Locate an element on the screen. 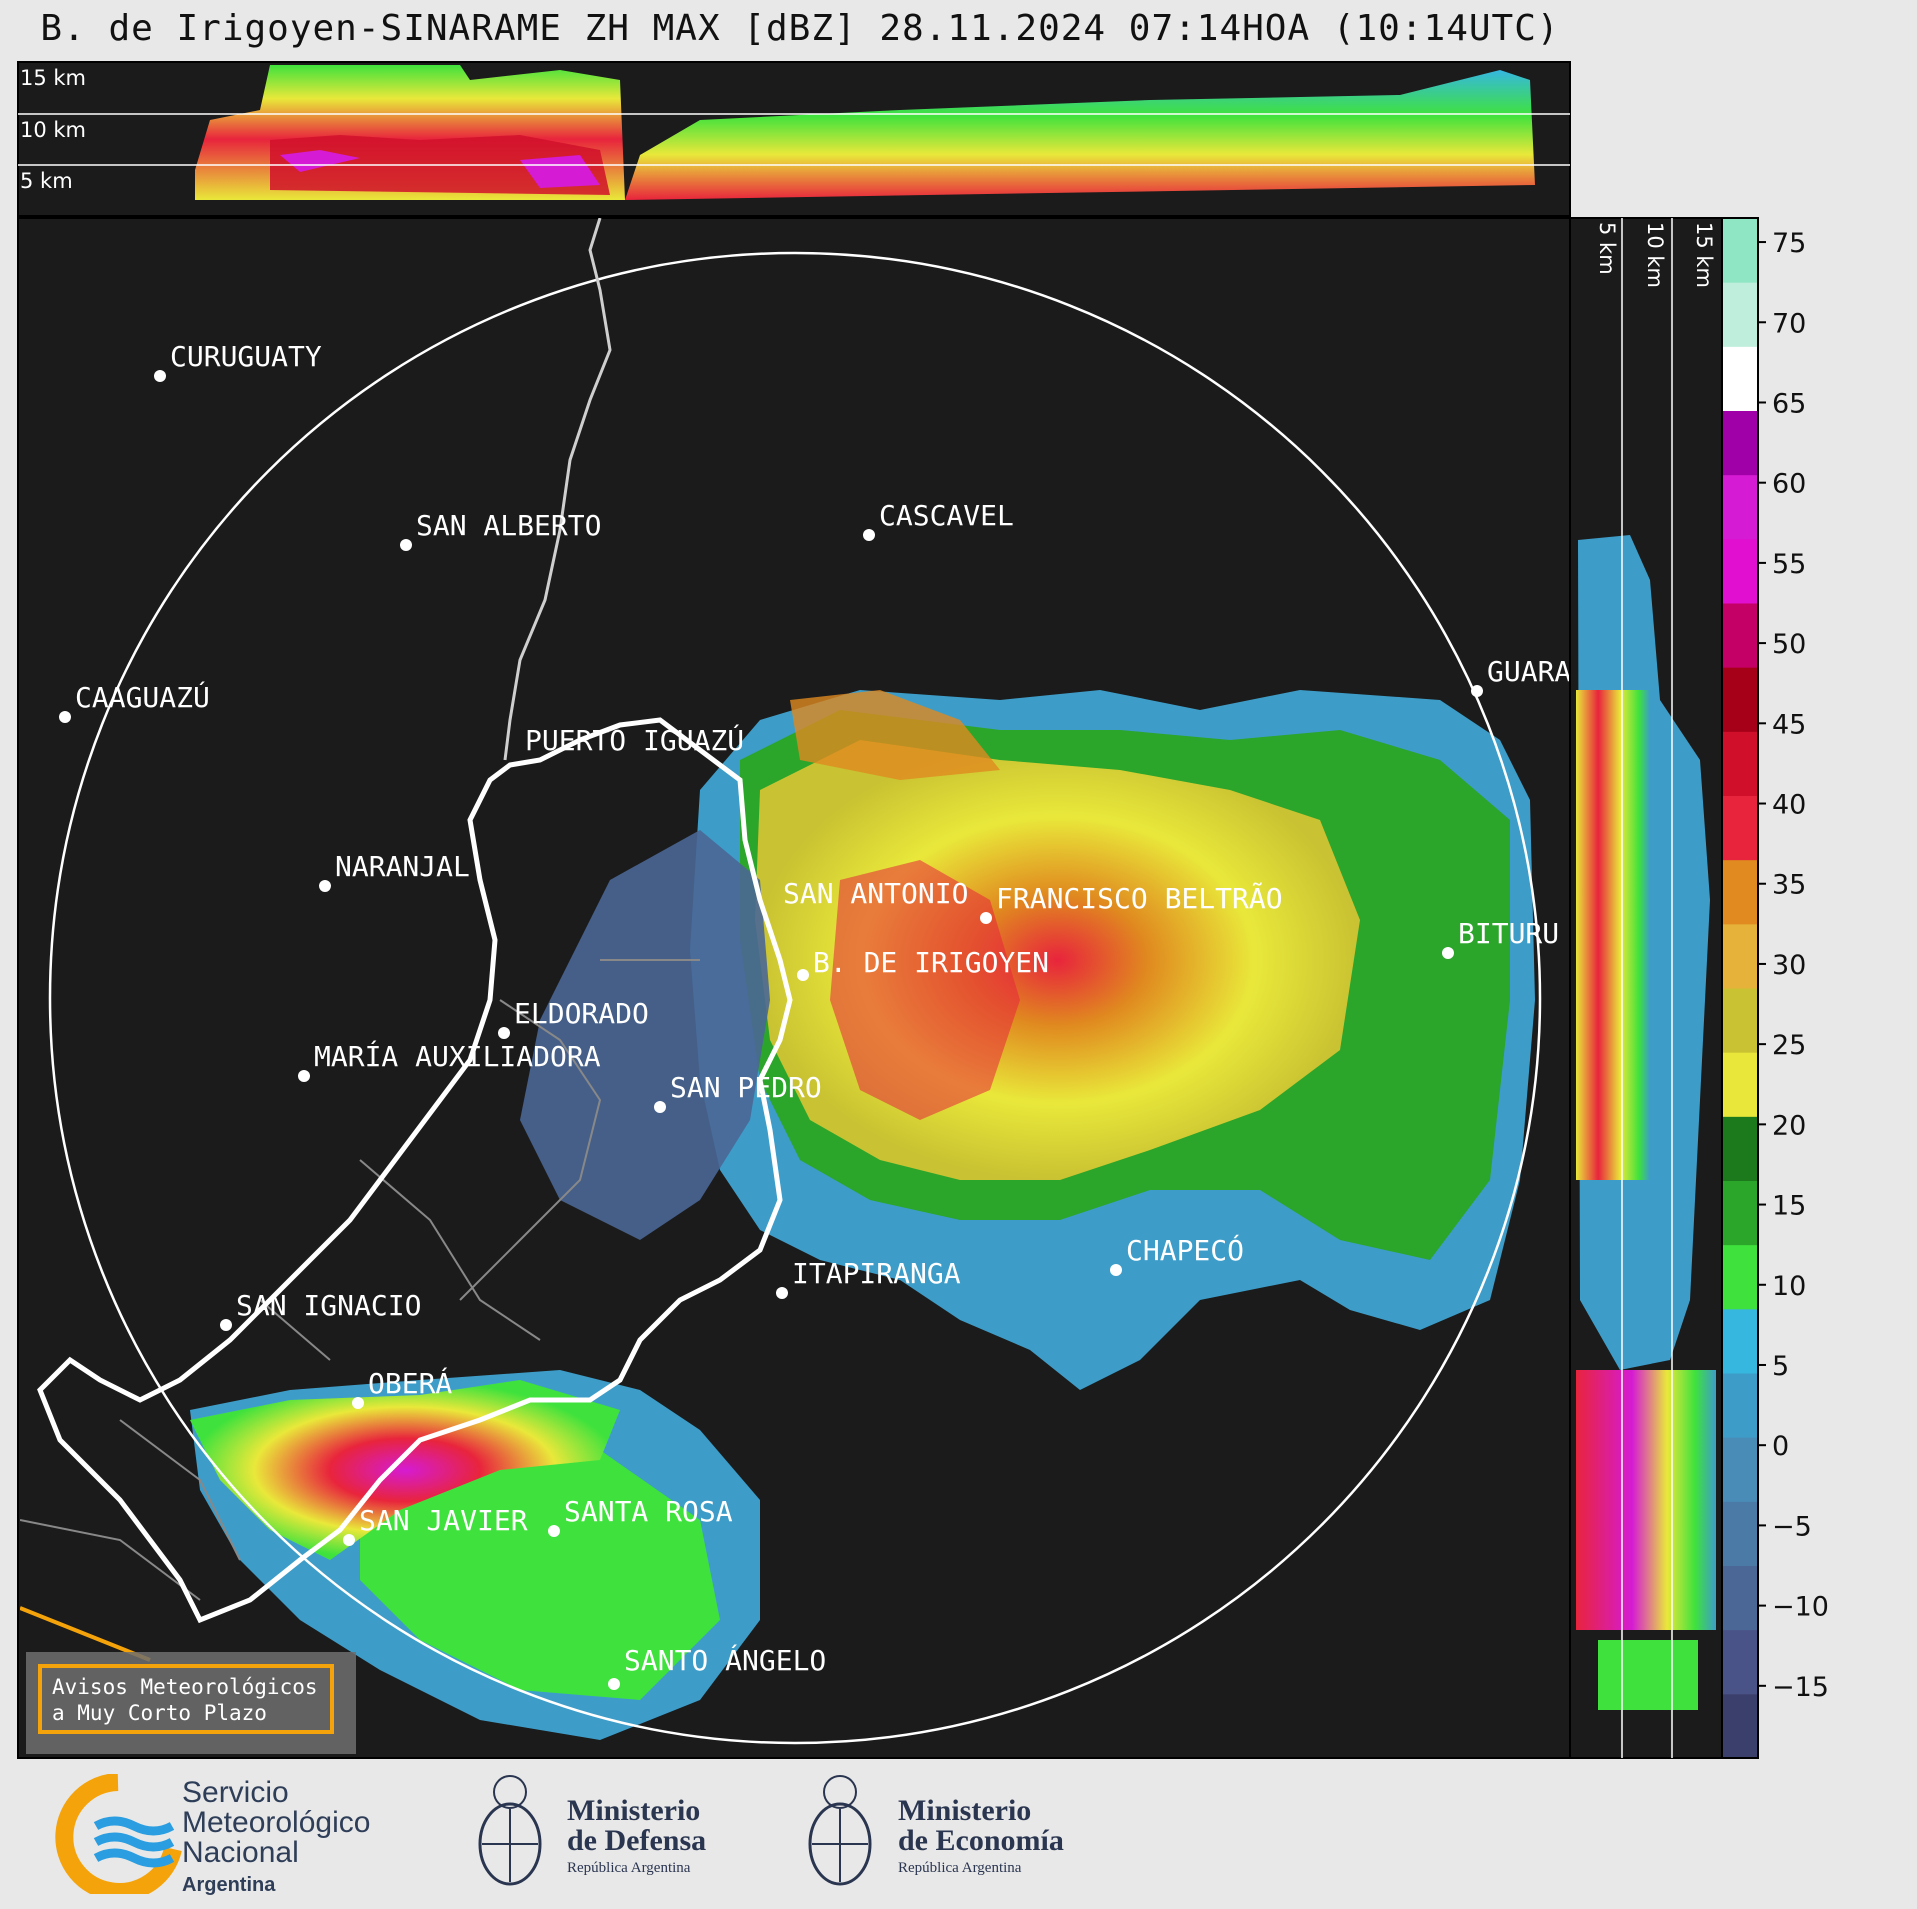 This screenshot has width=1917, height=1909. colorbar-tick-label: 55 is located at coordinates (1789, 564).